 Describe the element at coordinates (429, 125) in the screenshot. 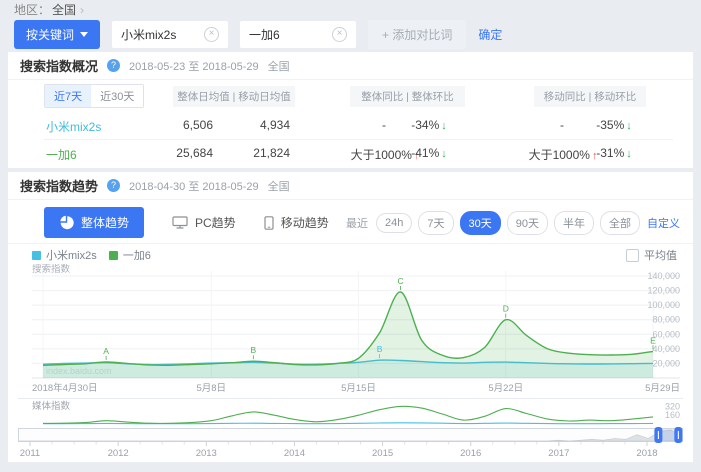

I see `overall-mom-value: -34% ↓` at that location.